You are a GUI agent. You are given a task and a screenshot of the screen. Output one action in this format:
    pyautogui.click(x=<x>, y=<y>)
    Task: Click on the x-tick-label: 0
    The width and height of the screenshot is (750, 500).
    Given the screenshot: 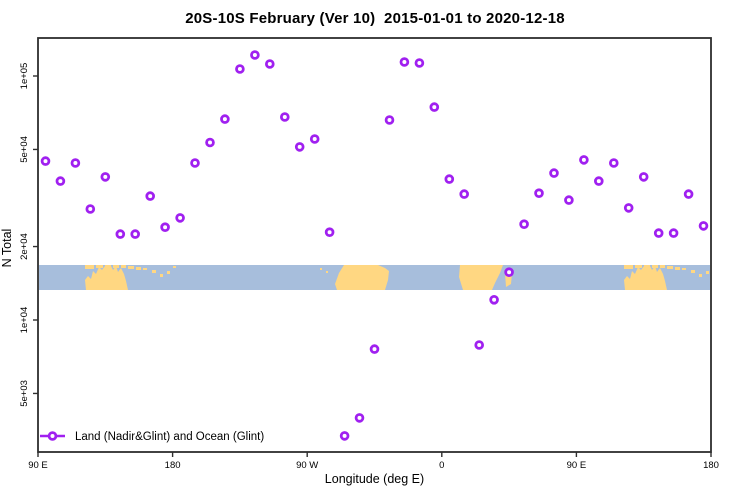 What is the action you would take?
    pyautogui.click(x=441, y=465)
    